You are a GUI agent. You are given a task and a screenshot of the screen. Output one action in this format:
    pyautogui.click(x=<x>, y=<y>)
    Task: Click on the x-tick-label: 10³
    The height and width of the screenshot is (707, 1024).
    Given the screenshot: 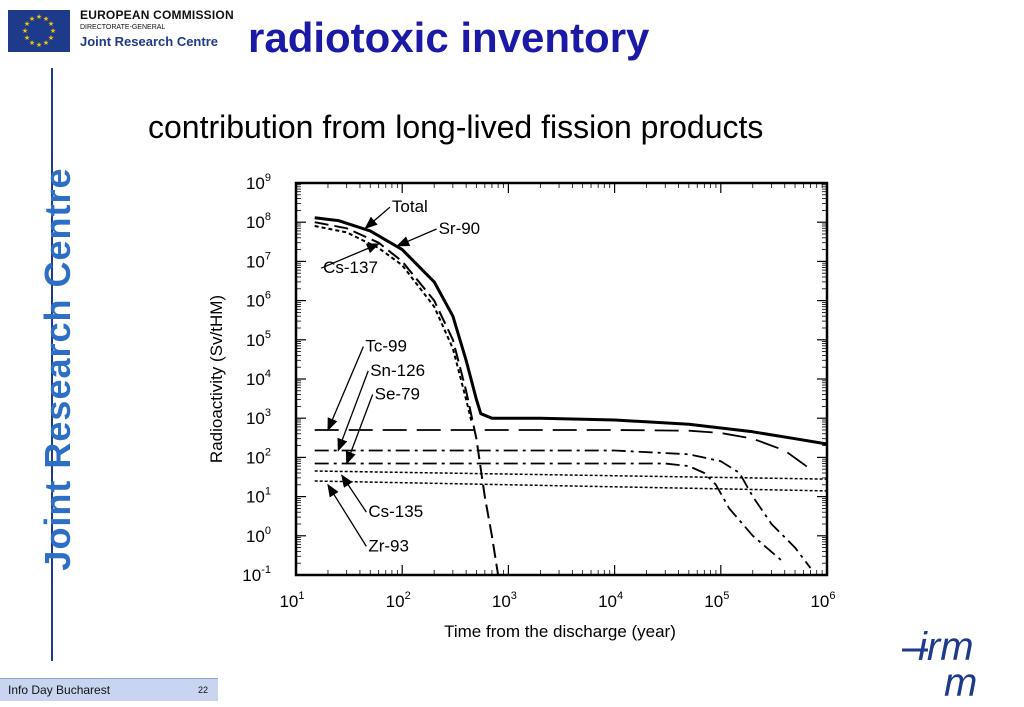 What is the action you would take?
    pyautogui.click(x=504, y=600)
    